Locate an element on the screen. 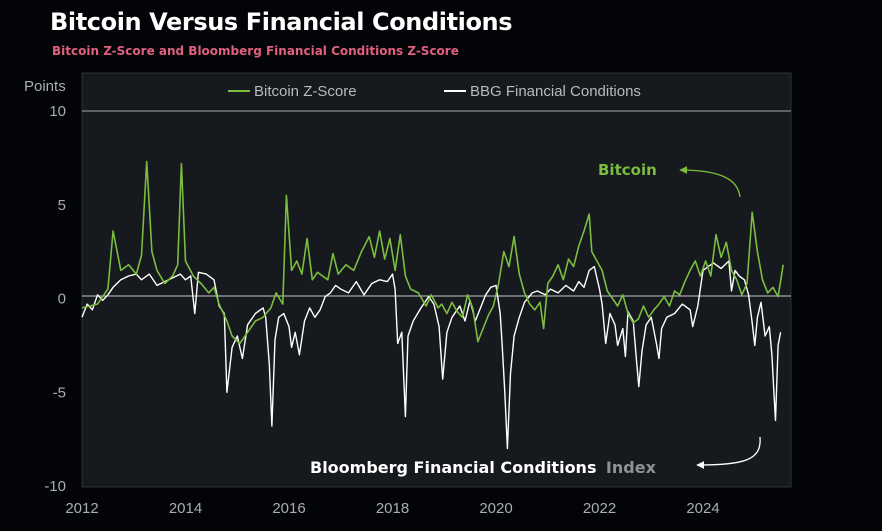 This screenshot has height=531, width=882. x-tick-label: 2024 is located at coordinates (702, 508).